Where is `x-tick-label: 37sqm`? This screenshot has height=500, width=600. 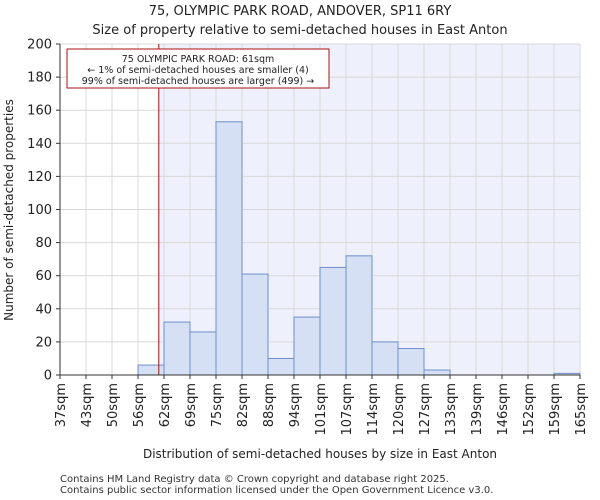
x-tick-label: 37sqm is located at coordinates (61, 405).